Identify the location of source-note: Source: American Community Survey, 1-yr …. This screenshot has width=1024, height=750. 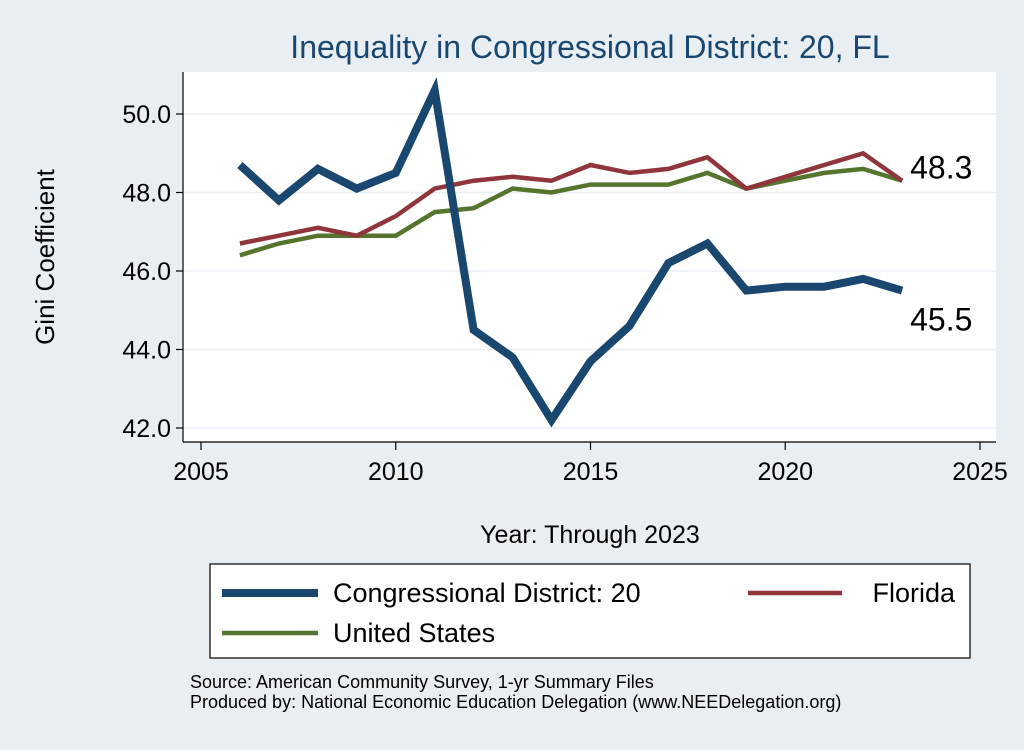
(422, 682).